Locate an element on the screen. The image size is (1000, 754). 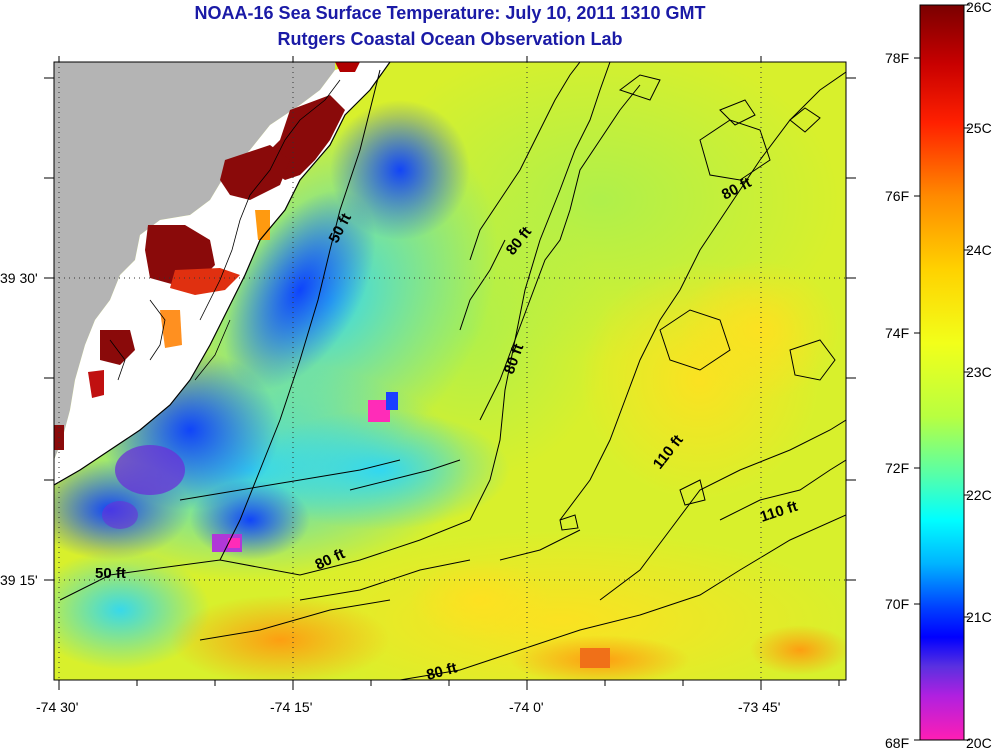
land-mass is located at coordinates (194, 261).